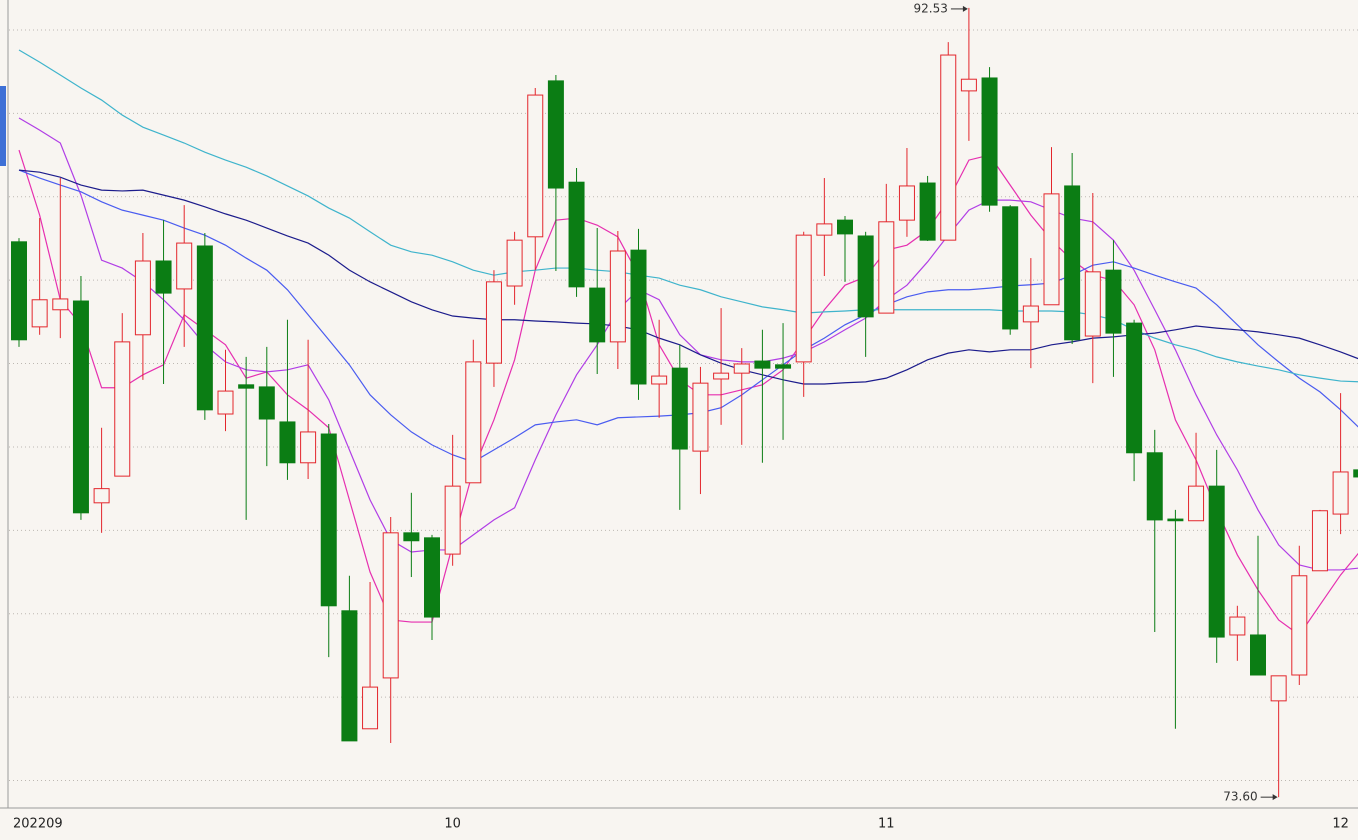 This screenshot has width=1358, height=840. I want to click on extreme-label: 73.60, so click(1240, 797).